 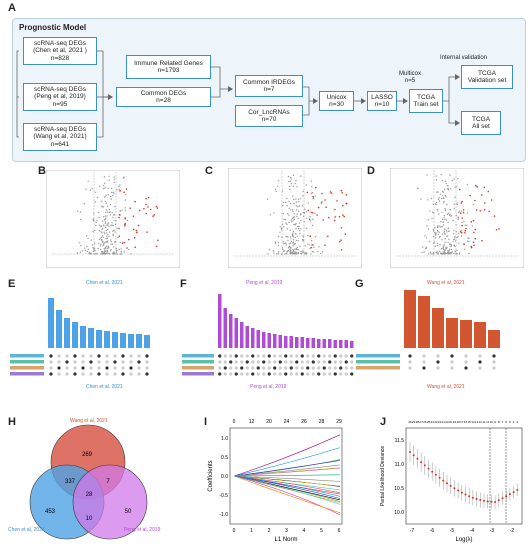 What do you see at coordinates (339, 422) in the screenshot?
I see `lasso-top-tick: 29` at bounding box center [339, 422].